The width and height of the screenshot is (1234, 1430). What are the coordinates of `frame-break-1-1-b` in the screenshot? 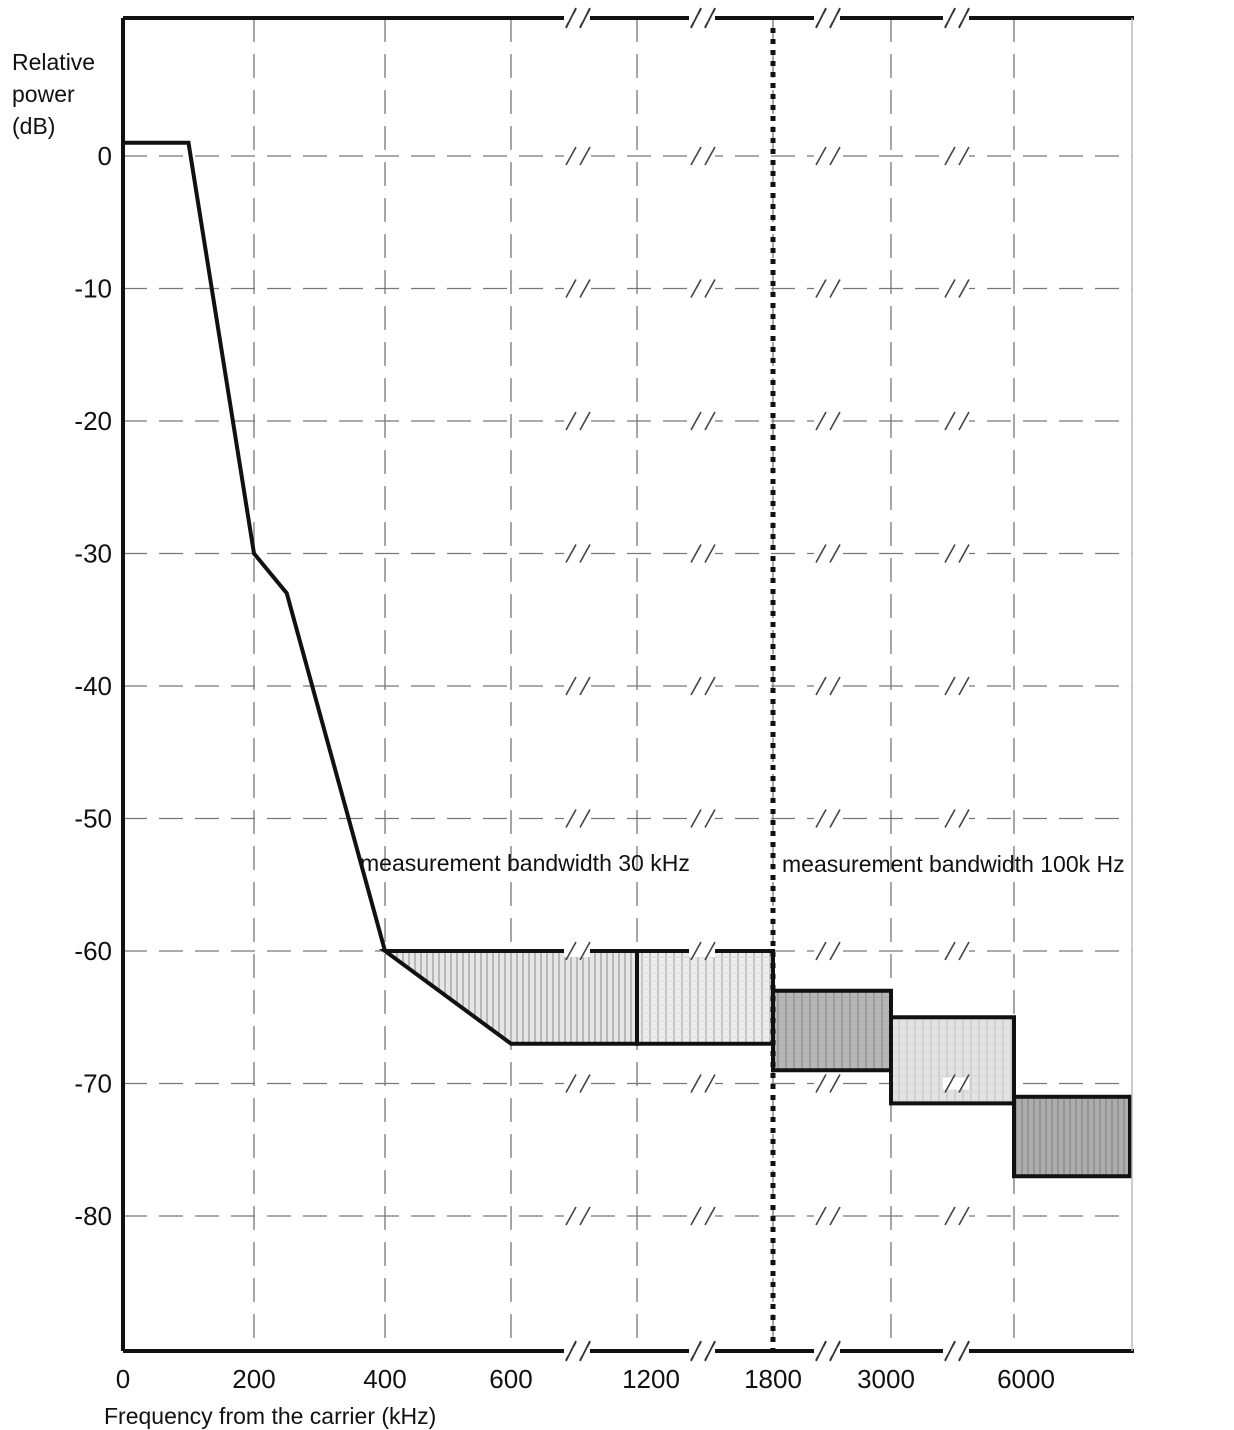 It's located at (710, 1351).